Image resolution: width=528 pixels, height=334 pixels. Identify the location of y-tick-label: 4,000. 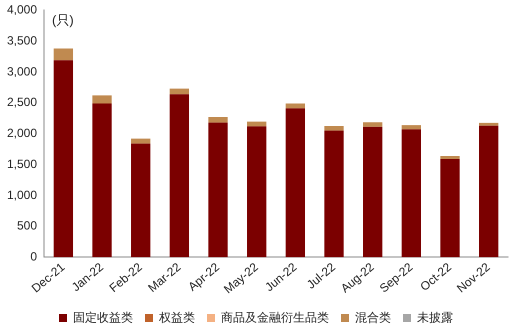
(22, 9).